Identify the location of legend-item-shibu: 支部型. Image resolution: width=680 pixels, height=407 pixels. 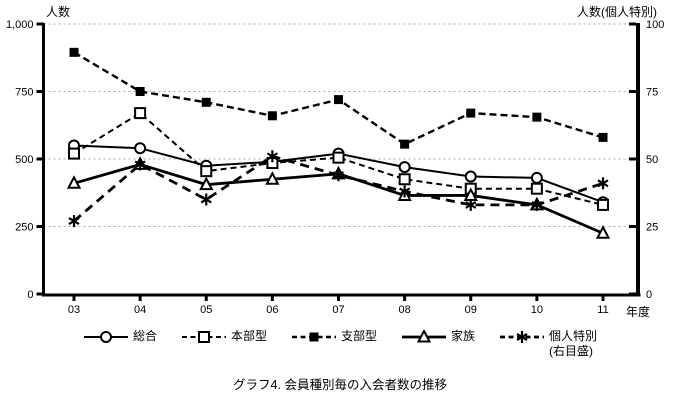
(334, 336).